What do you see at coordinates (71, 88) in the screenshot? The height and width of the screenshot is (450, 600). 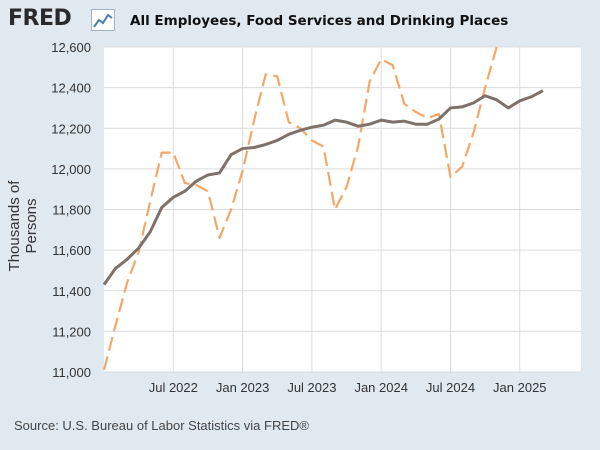 I see `y-tick-label: 12,400` at bounding box center [71, 88].